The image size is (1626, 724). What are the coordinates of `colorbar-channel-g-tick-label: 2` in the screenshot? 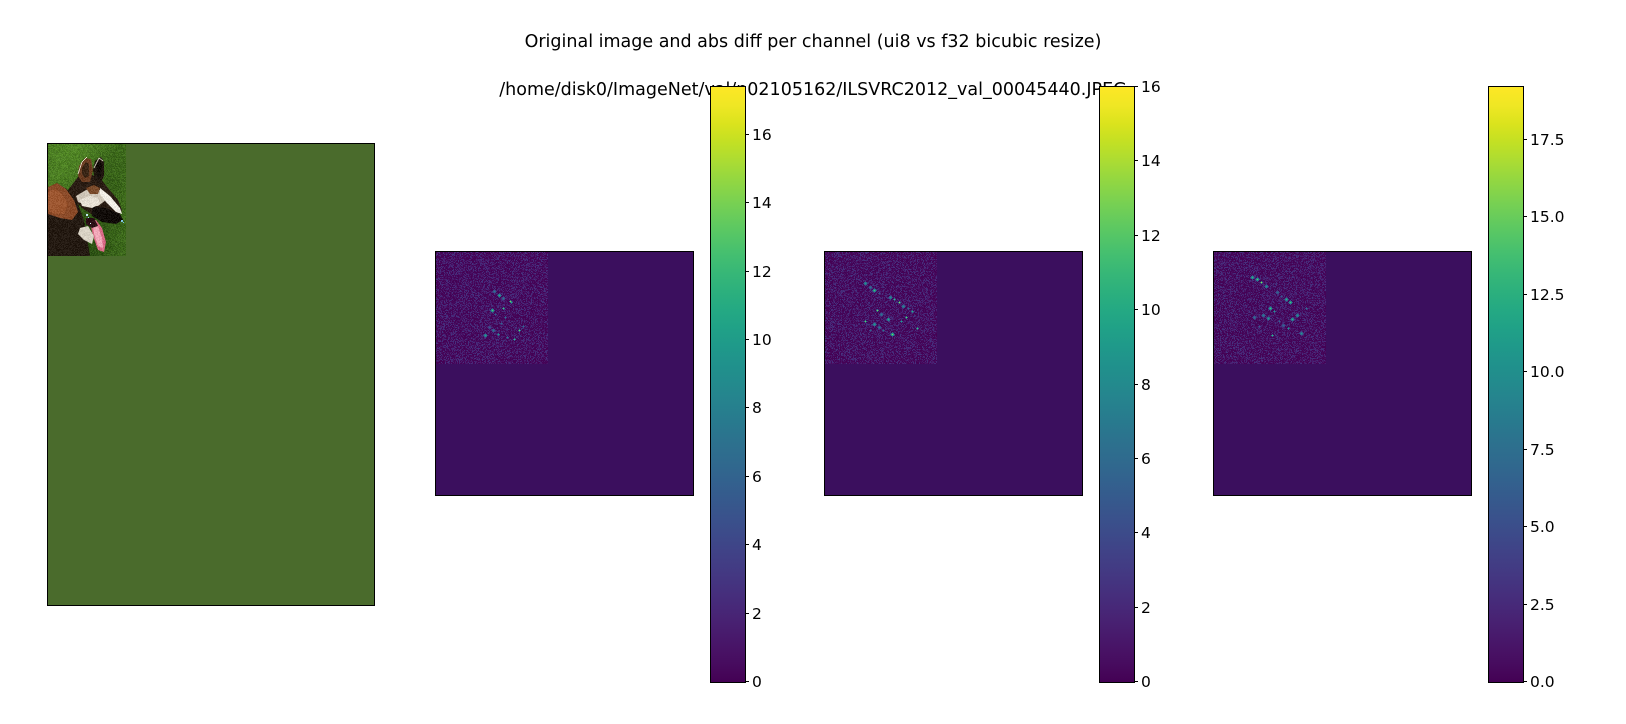 It's located at (1146, 607).